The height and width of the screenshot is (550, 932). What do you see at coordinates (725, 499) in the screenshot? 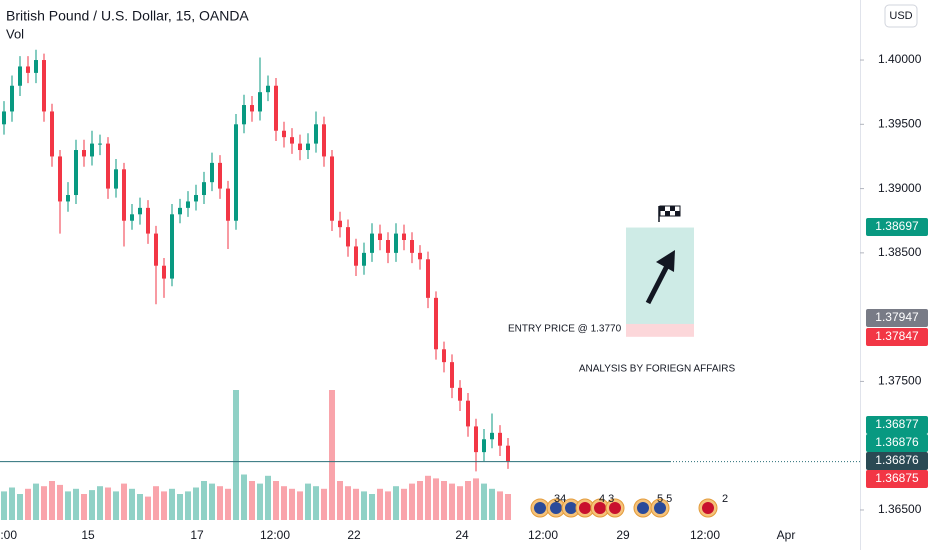
I see `event-count: 2` at bounding box center [725, 499].